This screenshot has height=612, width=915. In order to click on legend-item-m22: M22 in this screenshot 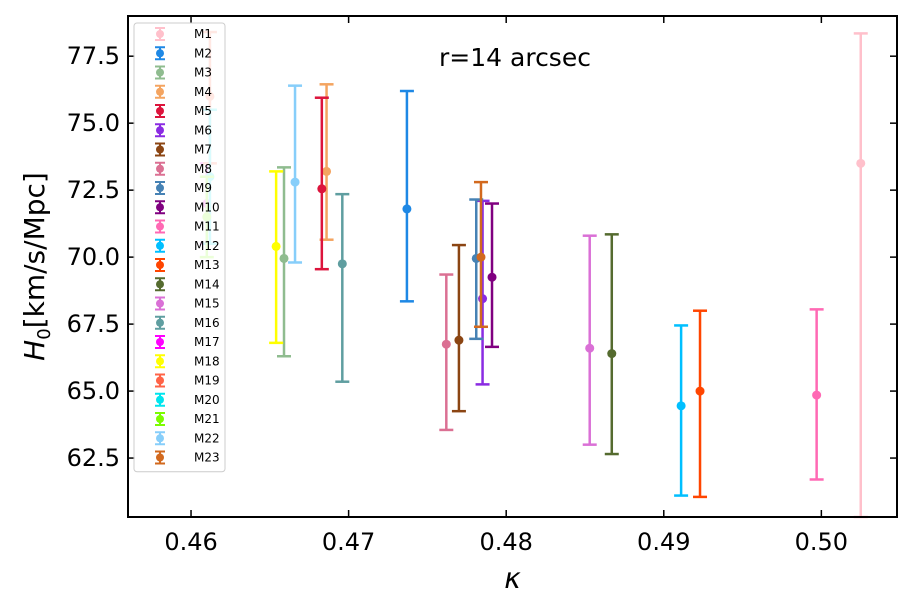, I will do `click(187, 438)`.